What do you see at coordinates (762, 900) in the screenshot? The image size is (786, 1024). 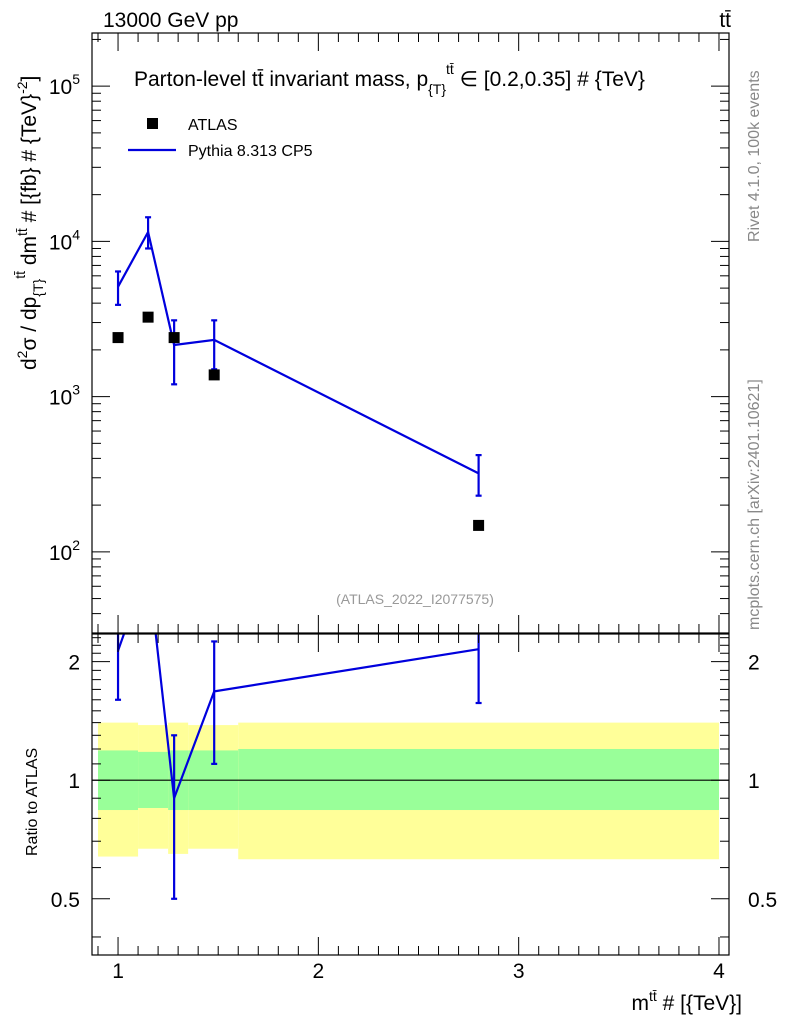 I see `ratio-y-tick-label-right: 0.5` at bounding box center [762, 900].